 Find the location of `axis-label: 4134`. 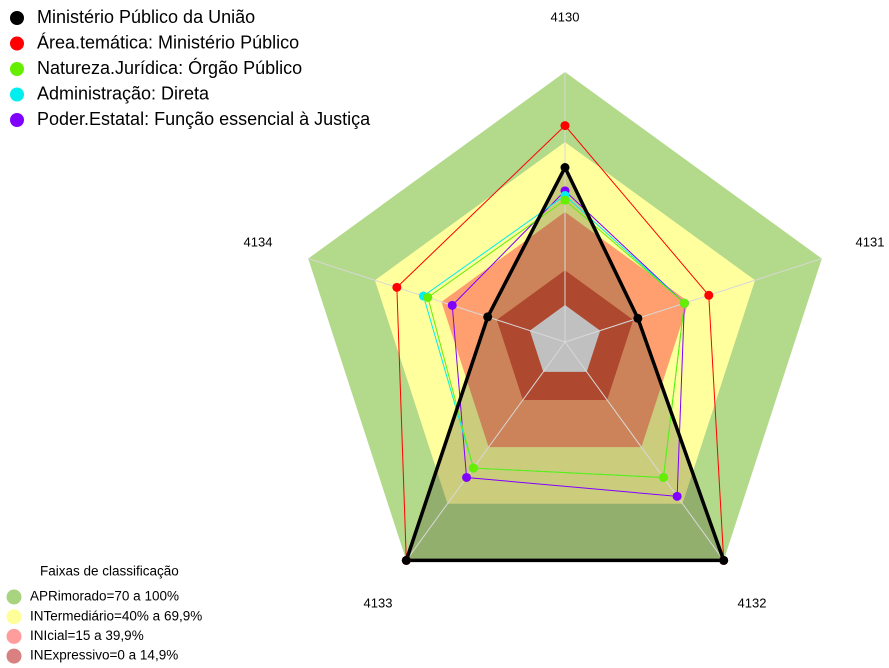

axis-label: 4134 is located at coordinates (258, 241).